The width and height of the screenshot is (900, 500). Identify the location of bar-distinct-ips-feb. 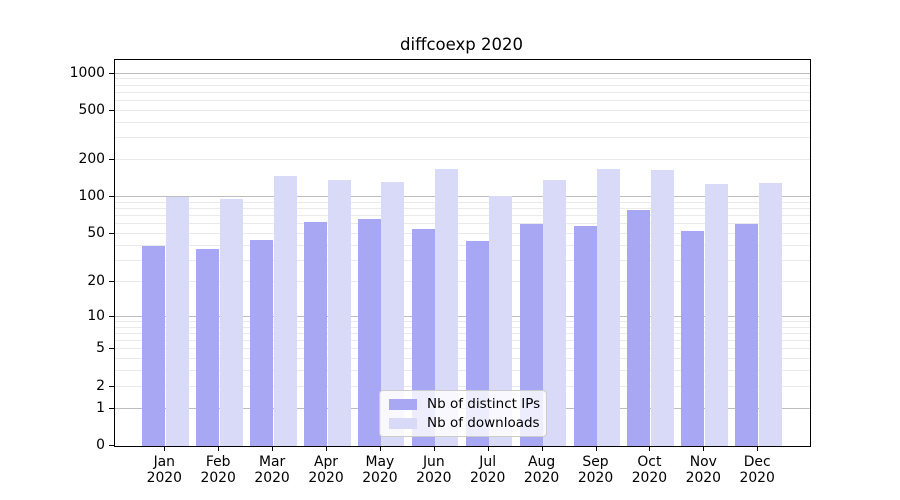
(208, 347).